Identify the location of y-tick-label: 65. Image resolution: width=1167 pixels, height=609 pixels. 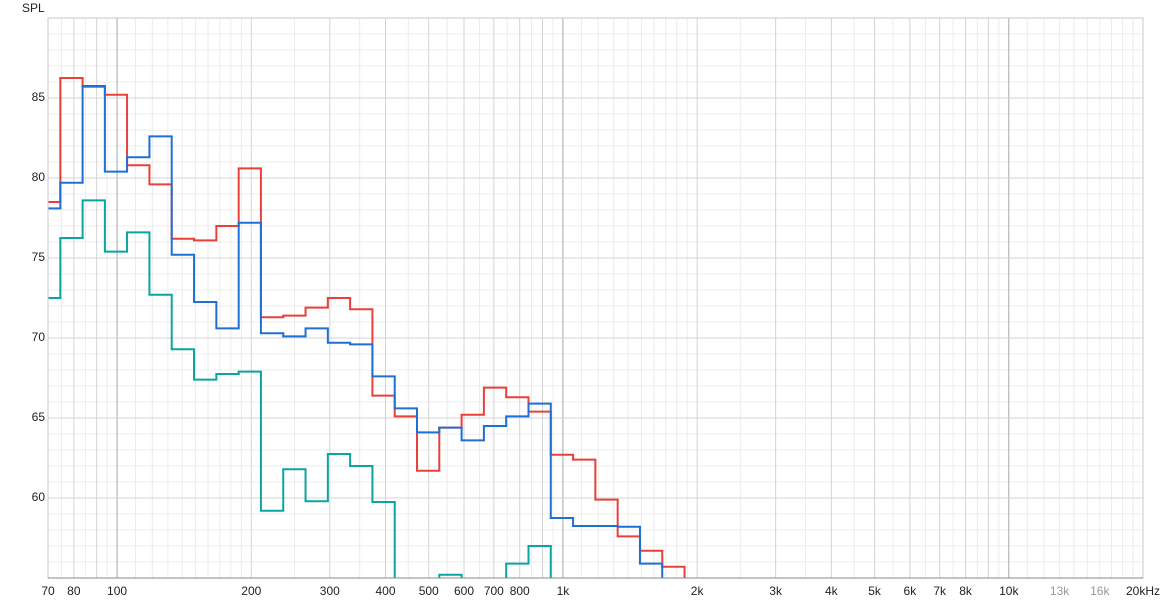
(39, 417).